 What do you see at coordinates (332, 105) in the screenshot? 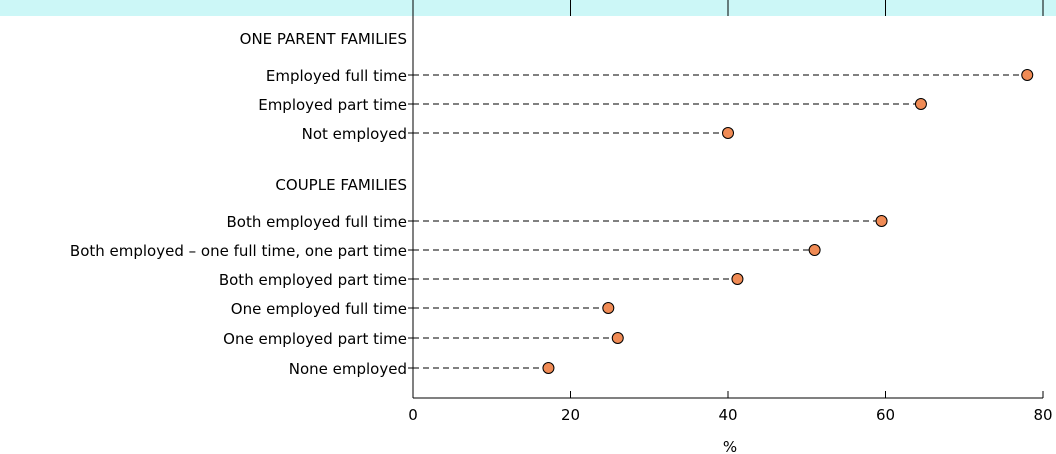
I see `row-label: Employed part time` at bounding box center [332, 105].